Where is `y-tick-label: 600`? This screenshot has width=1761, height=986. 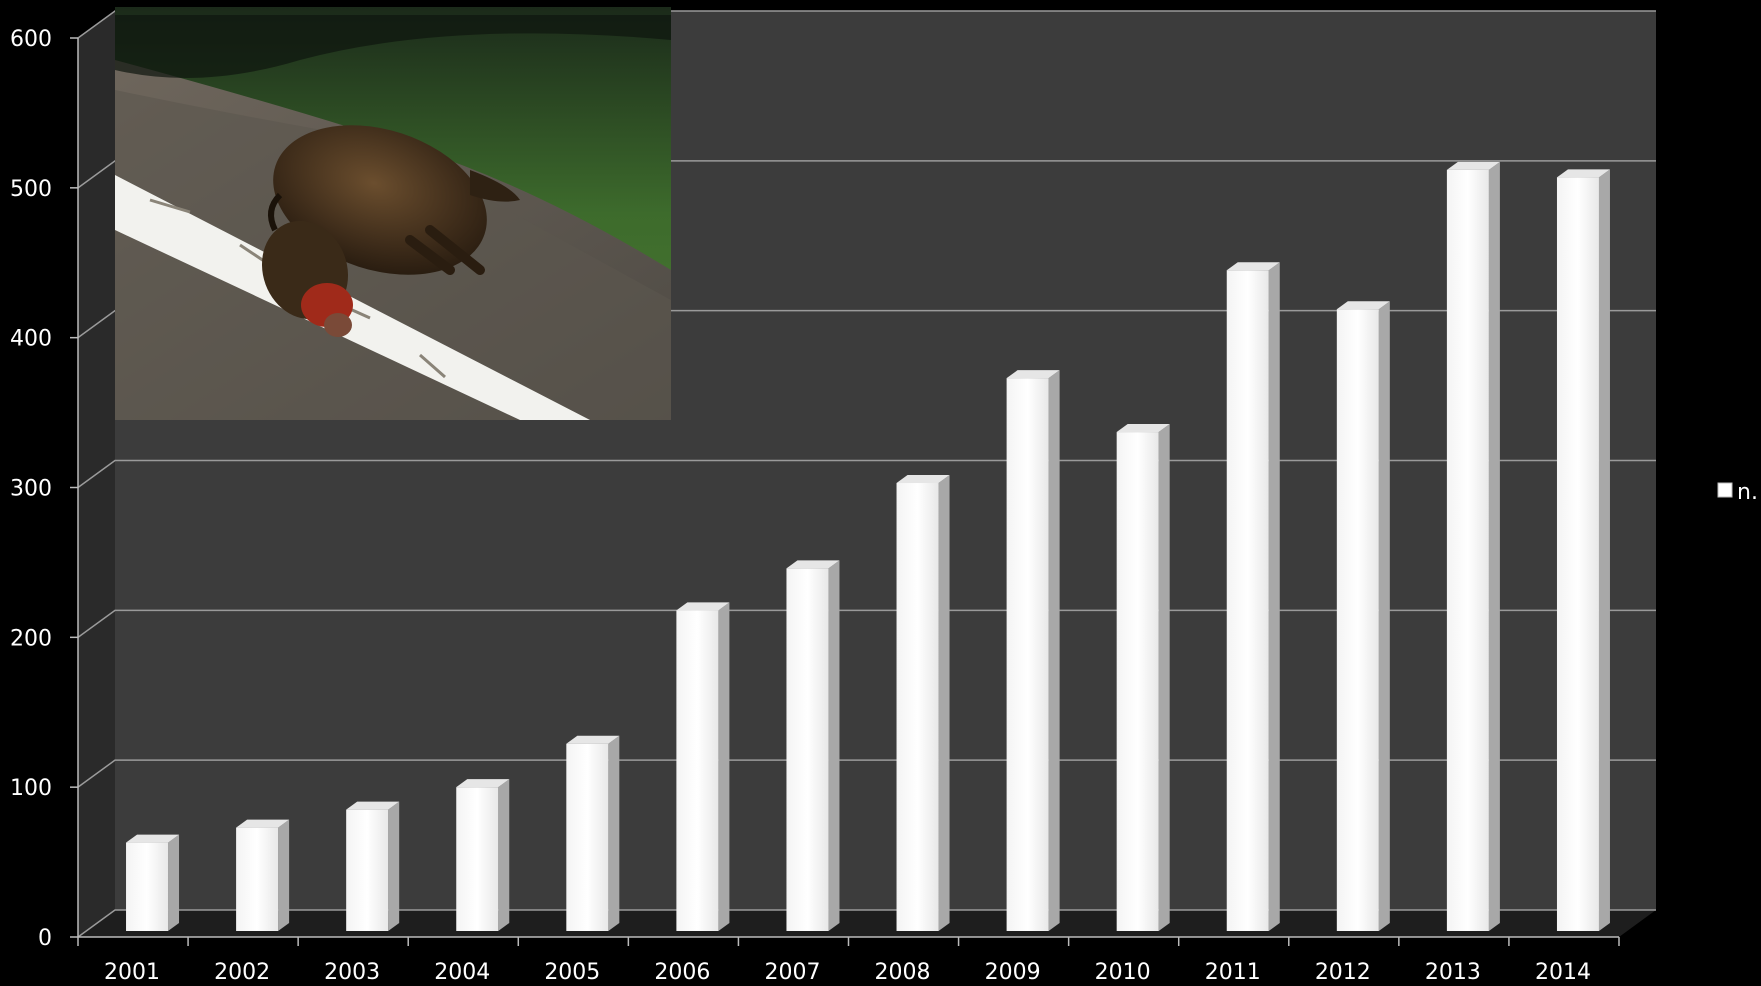
y-tick-label: 600 is located at coordinates (31, 39).